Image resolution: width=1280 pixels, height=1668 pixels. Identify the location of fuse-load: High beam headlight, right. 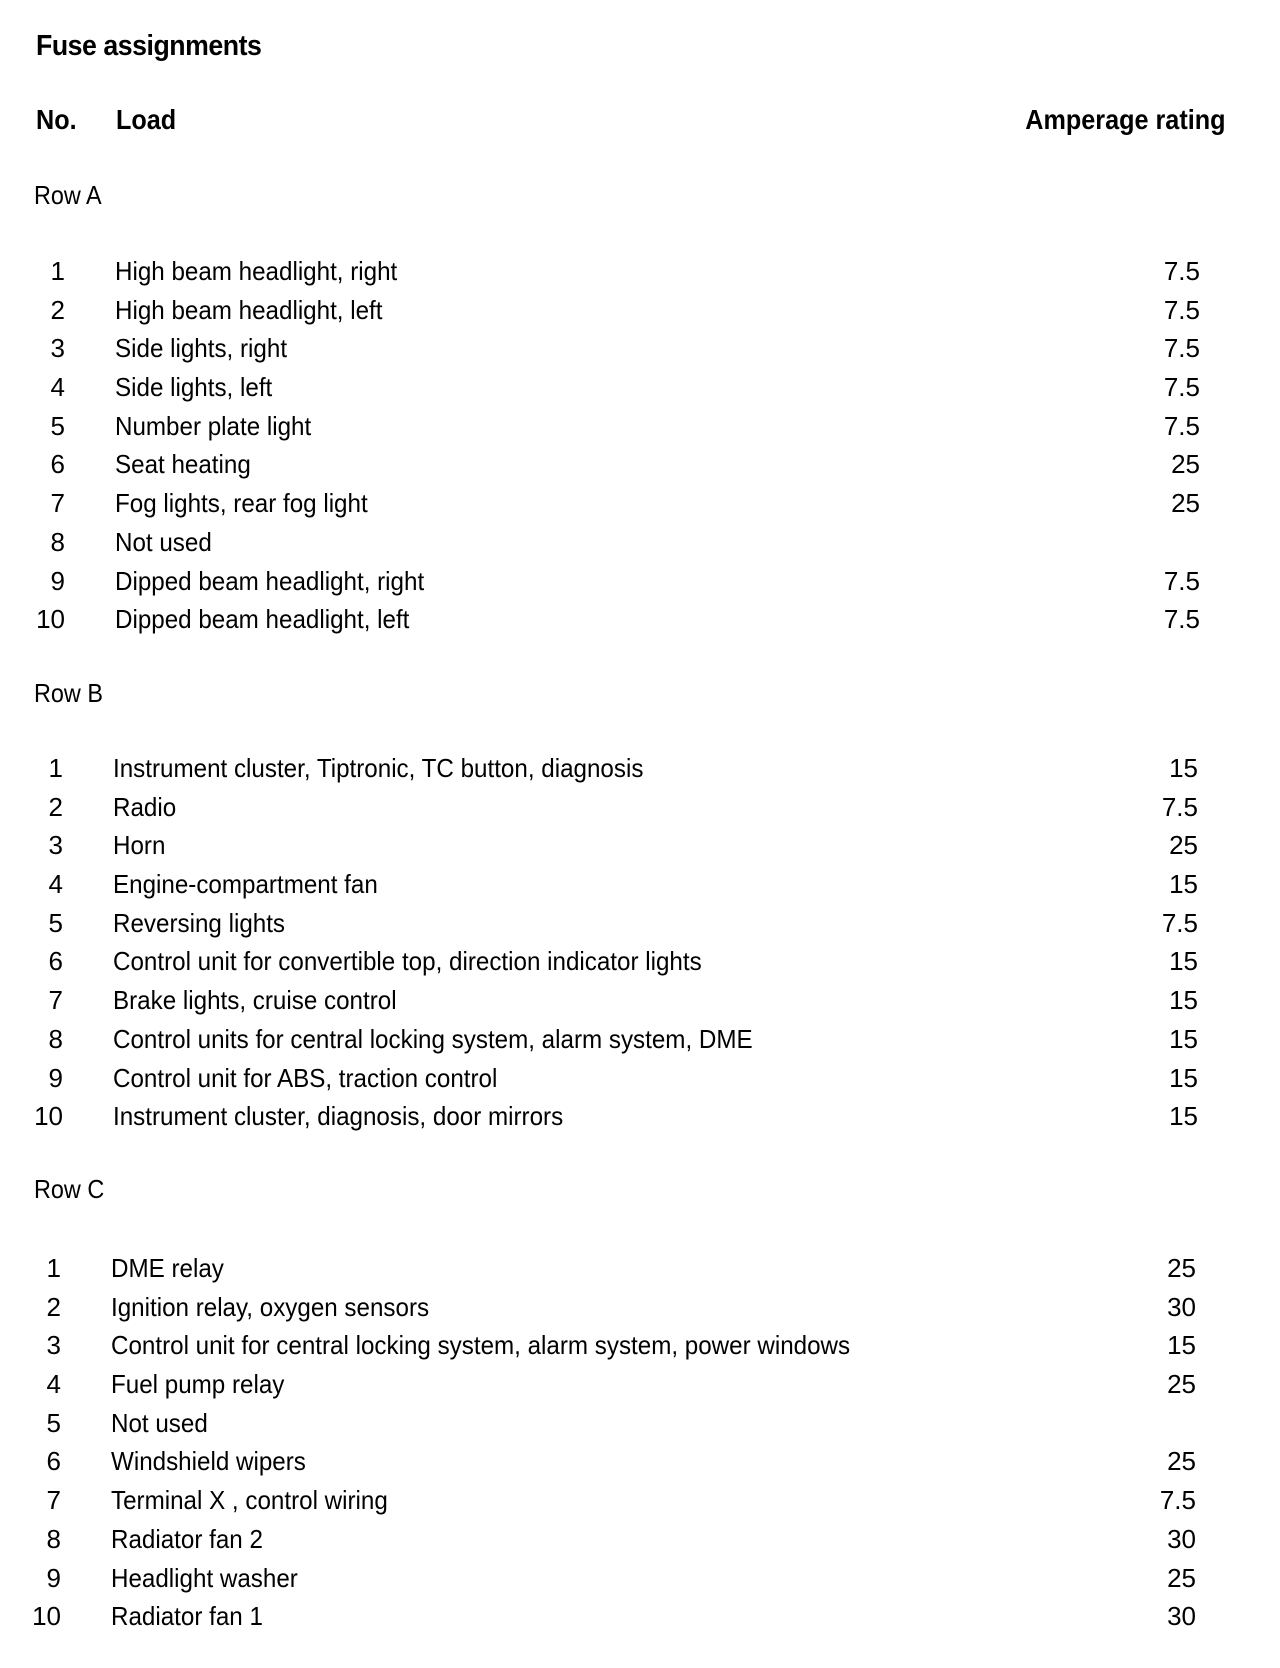
(256, 271).